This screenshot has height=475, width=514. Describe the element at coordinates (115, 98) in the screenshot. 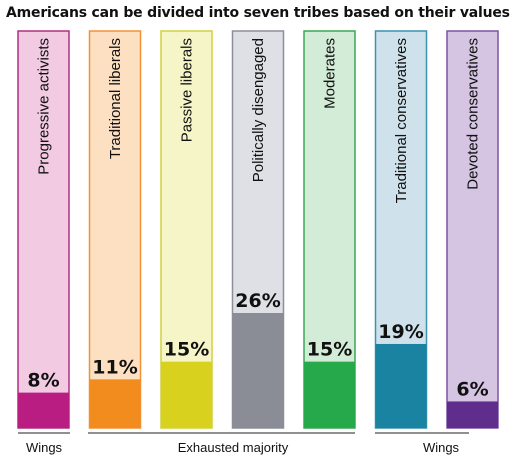

I see `category-label: Traditional liberals` at that location.